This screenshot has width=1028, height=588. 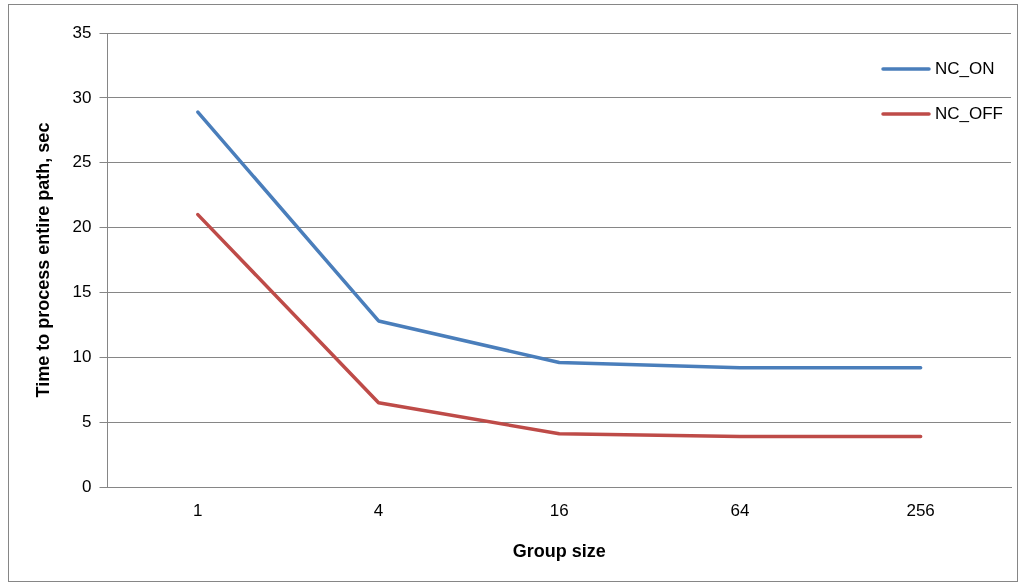 I want to click on y-tick-label: 25, so click(x=82, y=162).